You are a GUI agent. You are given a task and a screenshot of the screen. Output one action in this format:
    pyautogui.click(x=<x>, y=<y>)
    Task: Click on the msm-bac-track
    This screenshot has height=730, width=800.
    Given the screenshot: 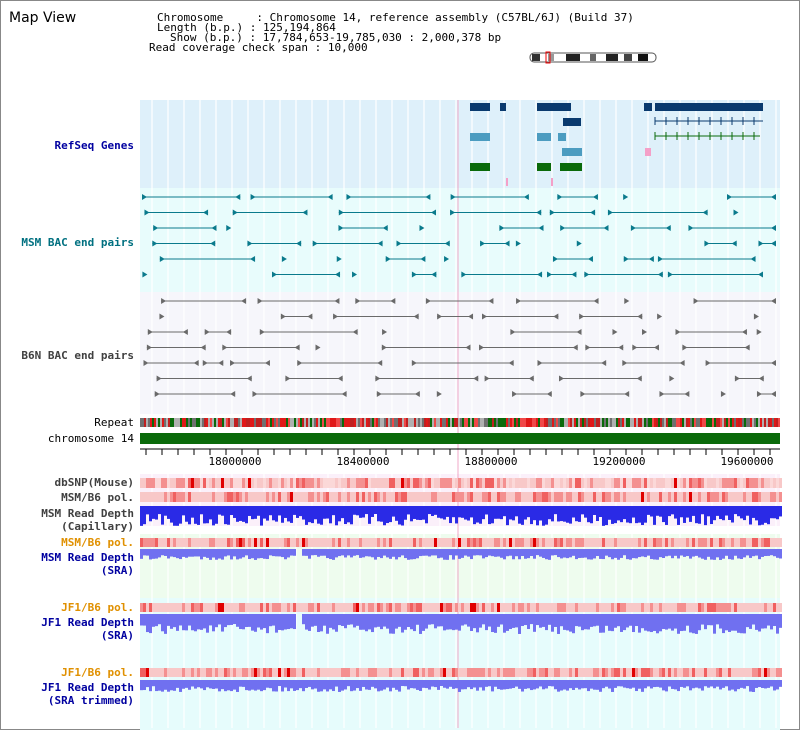 What is the action you would take?
    pyautogui.click(x=459, y=236)
    